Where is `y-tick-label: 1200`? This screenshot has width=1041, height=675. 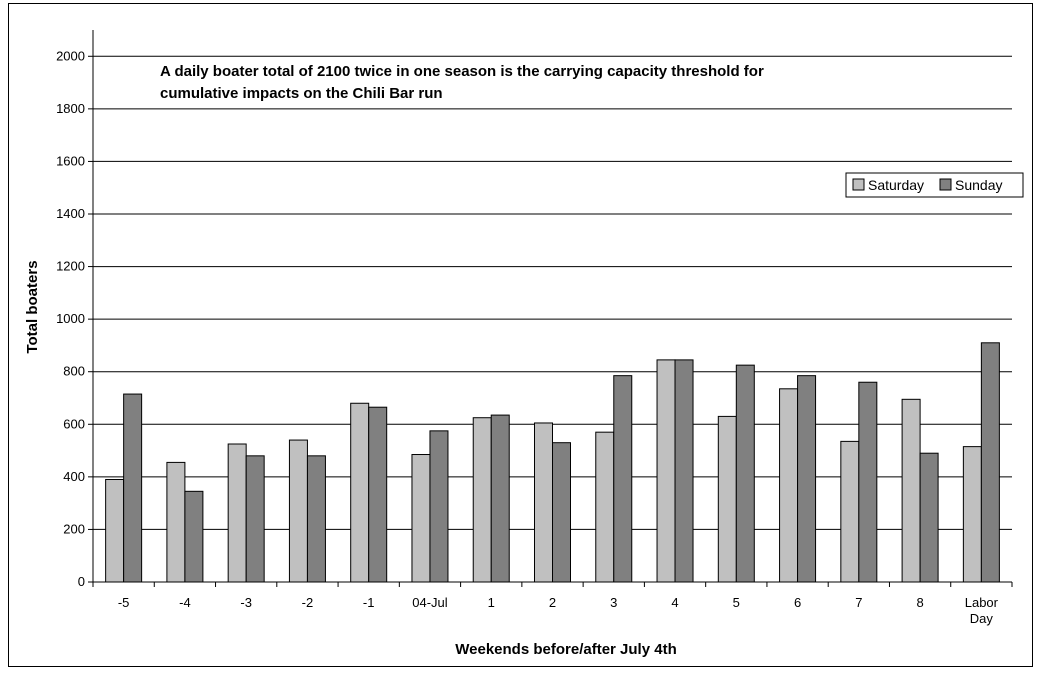
y-tick-label: 1200 is located at coordinates (70, 266).